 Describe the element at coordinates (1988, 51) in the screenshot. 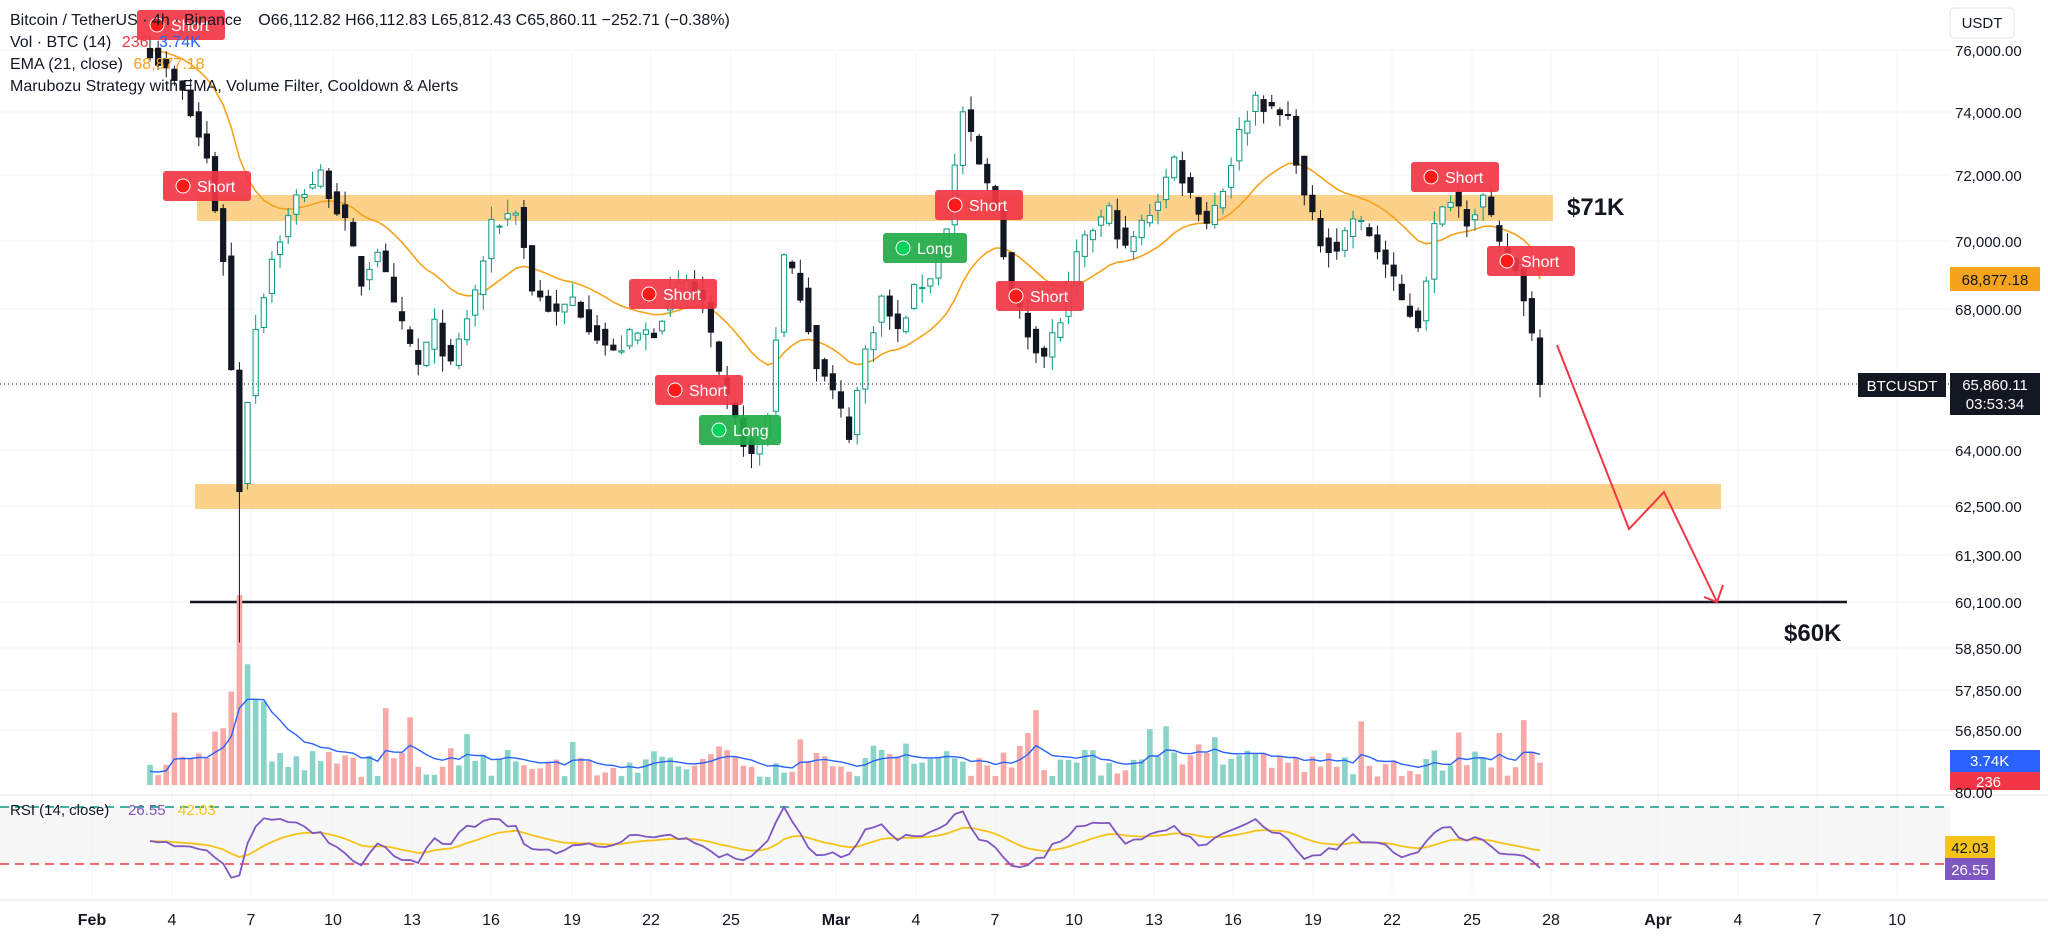

I see `price-tick-label: 76,000.00` at that location.